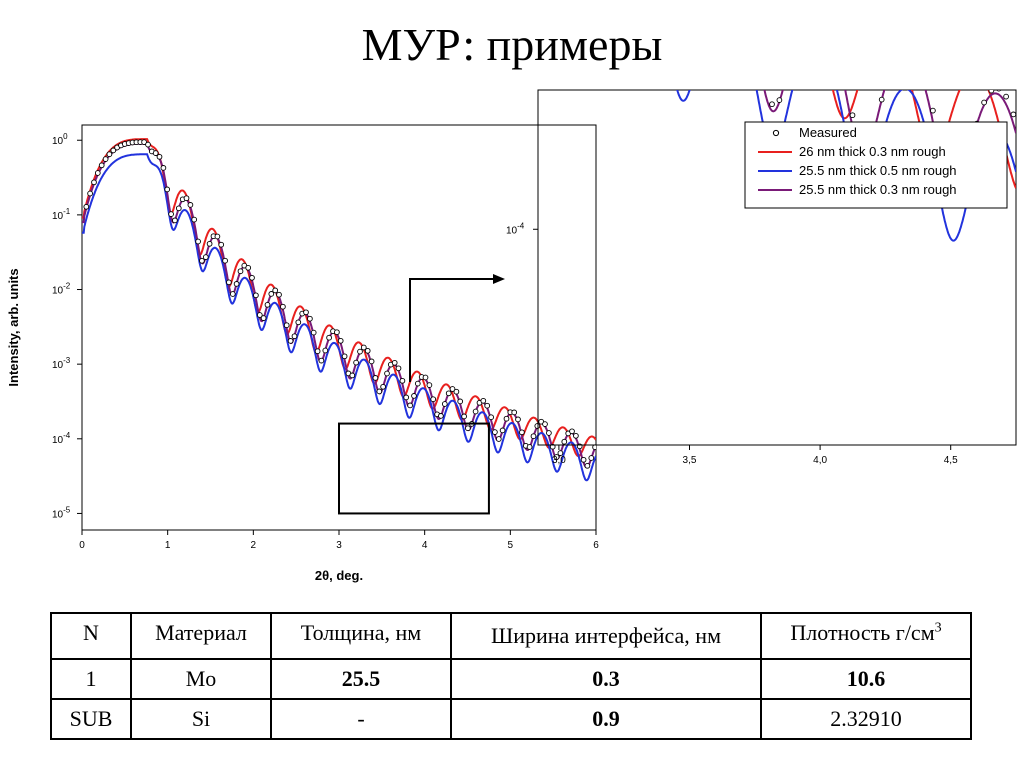 The height and width of the screenshot is (768, 1024). I want to click on x-tick-label: 4,5, so click(951, 460).